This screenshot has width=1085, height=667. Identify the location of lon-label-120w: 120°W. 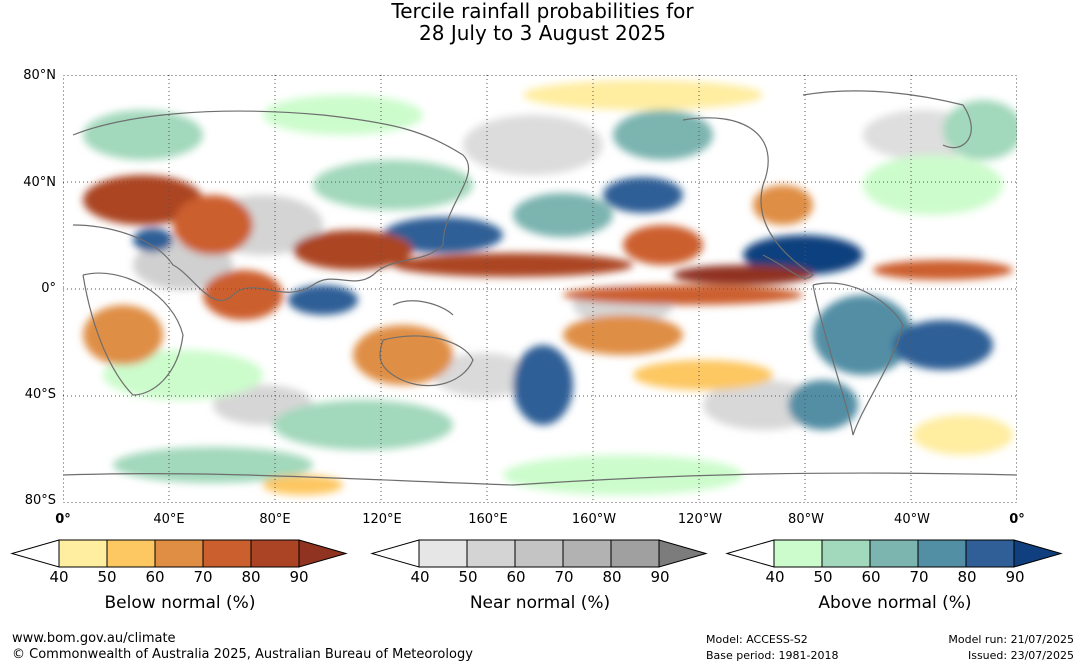
(700, 519).